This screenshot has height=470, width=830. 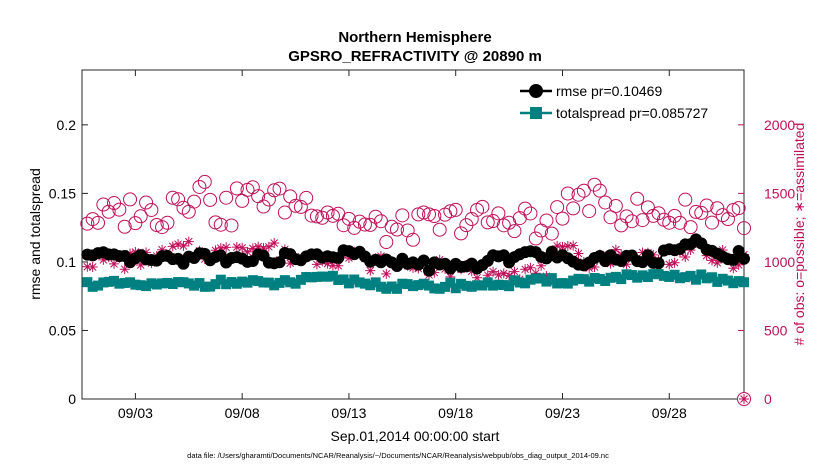 What do you see at coordinates (455, 413) in the screenshot?
I see `x-tick-label: 09/18` at bounding box center [455, 413].